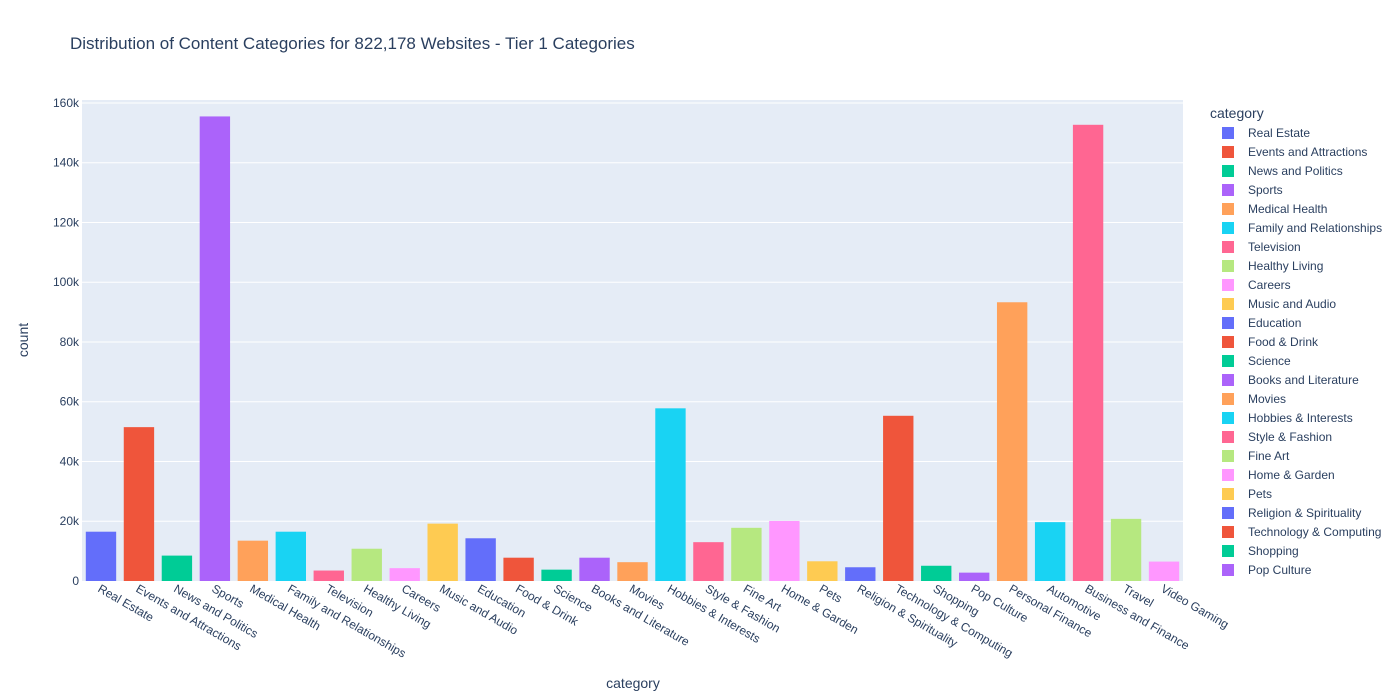 The height and width of the screenshot is (700, 1400). I want to click on legend-entry: Medical Health, so click(1287, 209).